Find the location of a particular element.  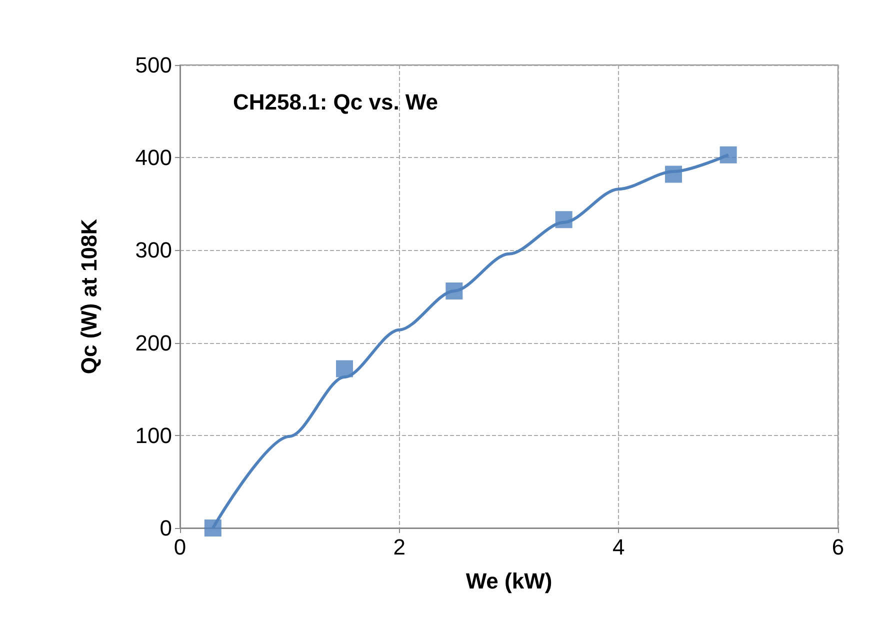

y-tick-label: 300 is located at coordinates (153, 250).